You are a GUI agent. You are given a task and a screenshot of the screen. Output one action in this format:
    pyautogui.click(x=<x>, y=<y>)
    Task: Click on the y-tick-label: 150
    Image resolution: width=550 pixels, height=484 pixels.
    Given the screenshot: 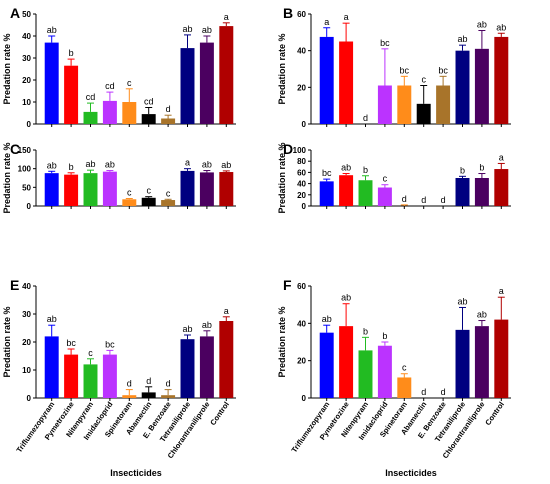 What is the action you would take?
    pyautogui.click(x=25, y=150)
    